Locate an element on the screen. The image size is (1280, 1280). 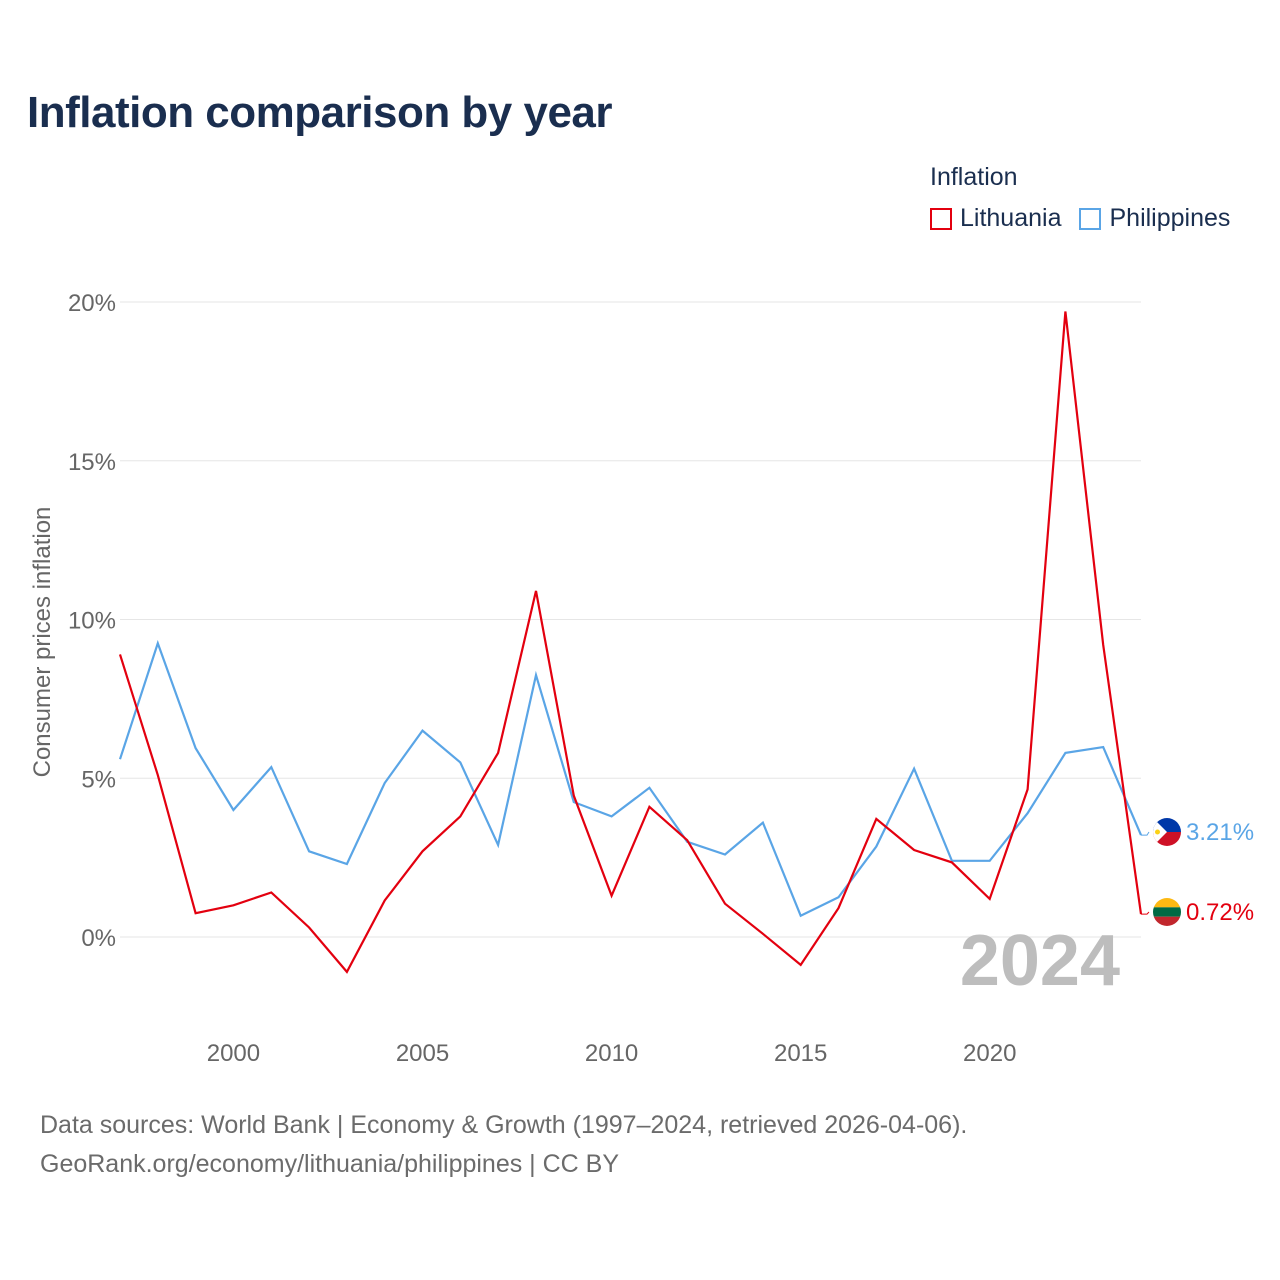
x-tick-label: 2020 is located at coordinates (989, 1053).